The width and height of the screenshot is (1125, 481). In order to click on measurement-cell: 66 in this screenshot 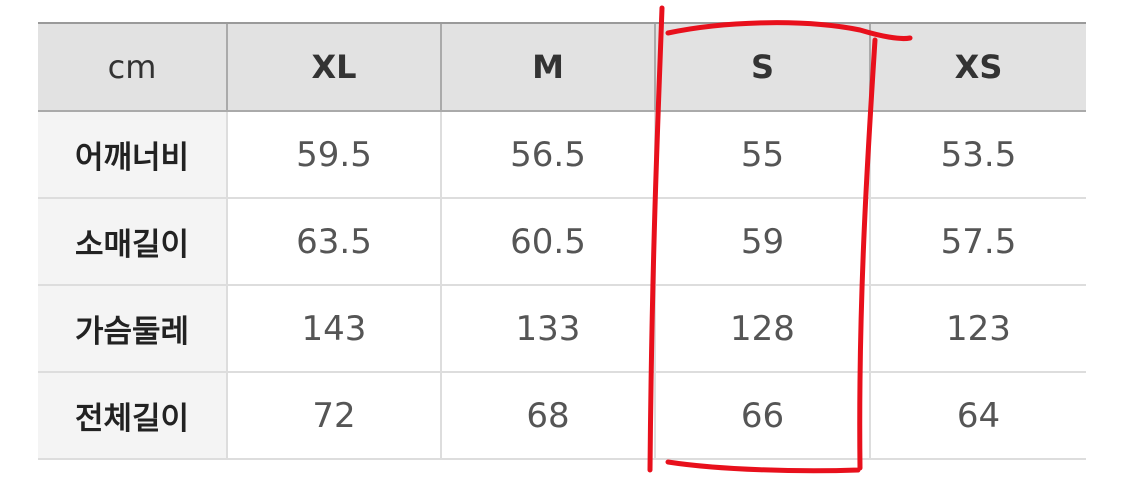, I will do `click(762, 416)`.